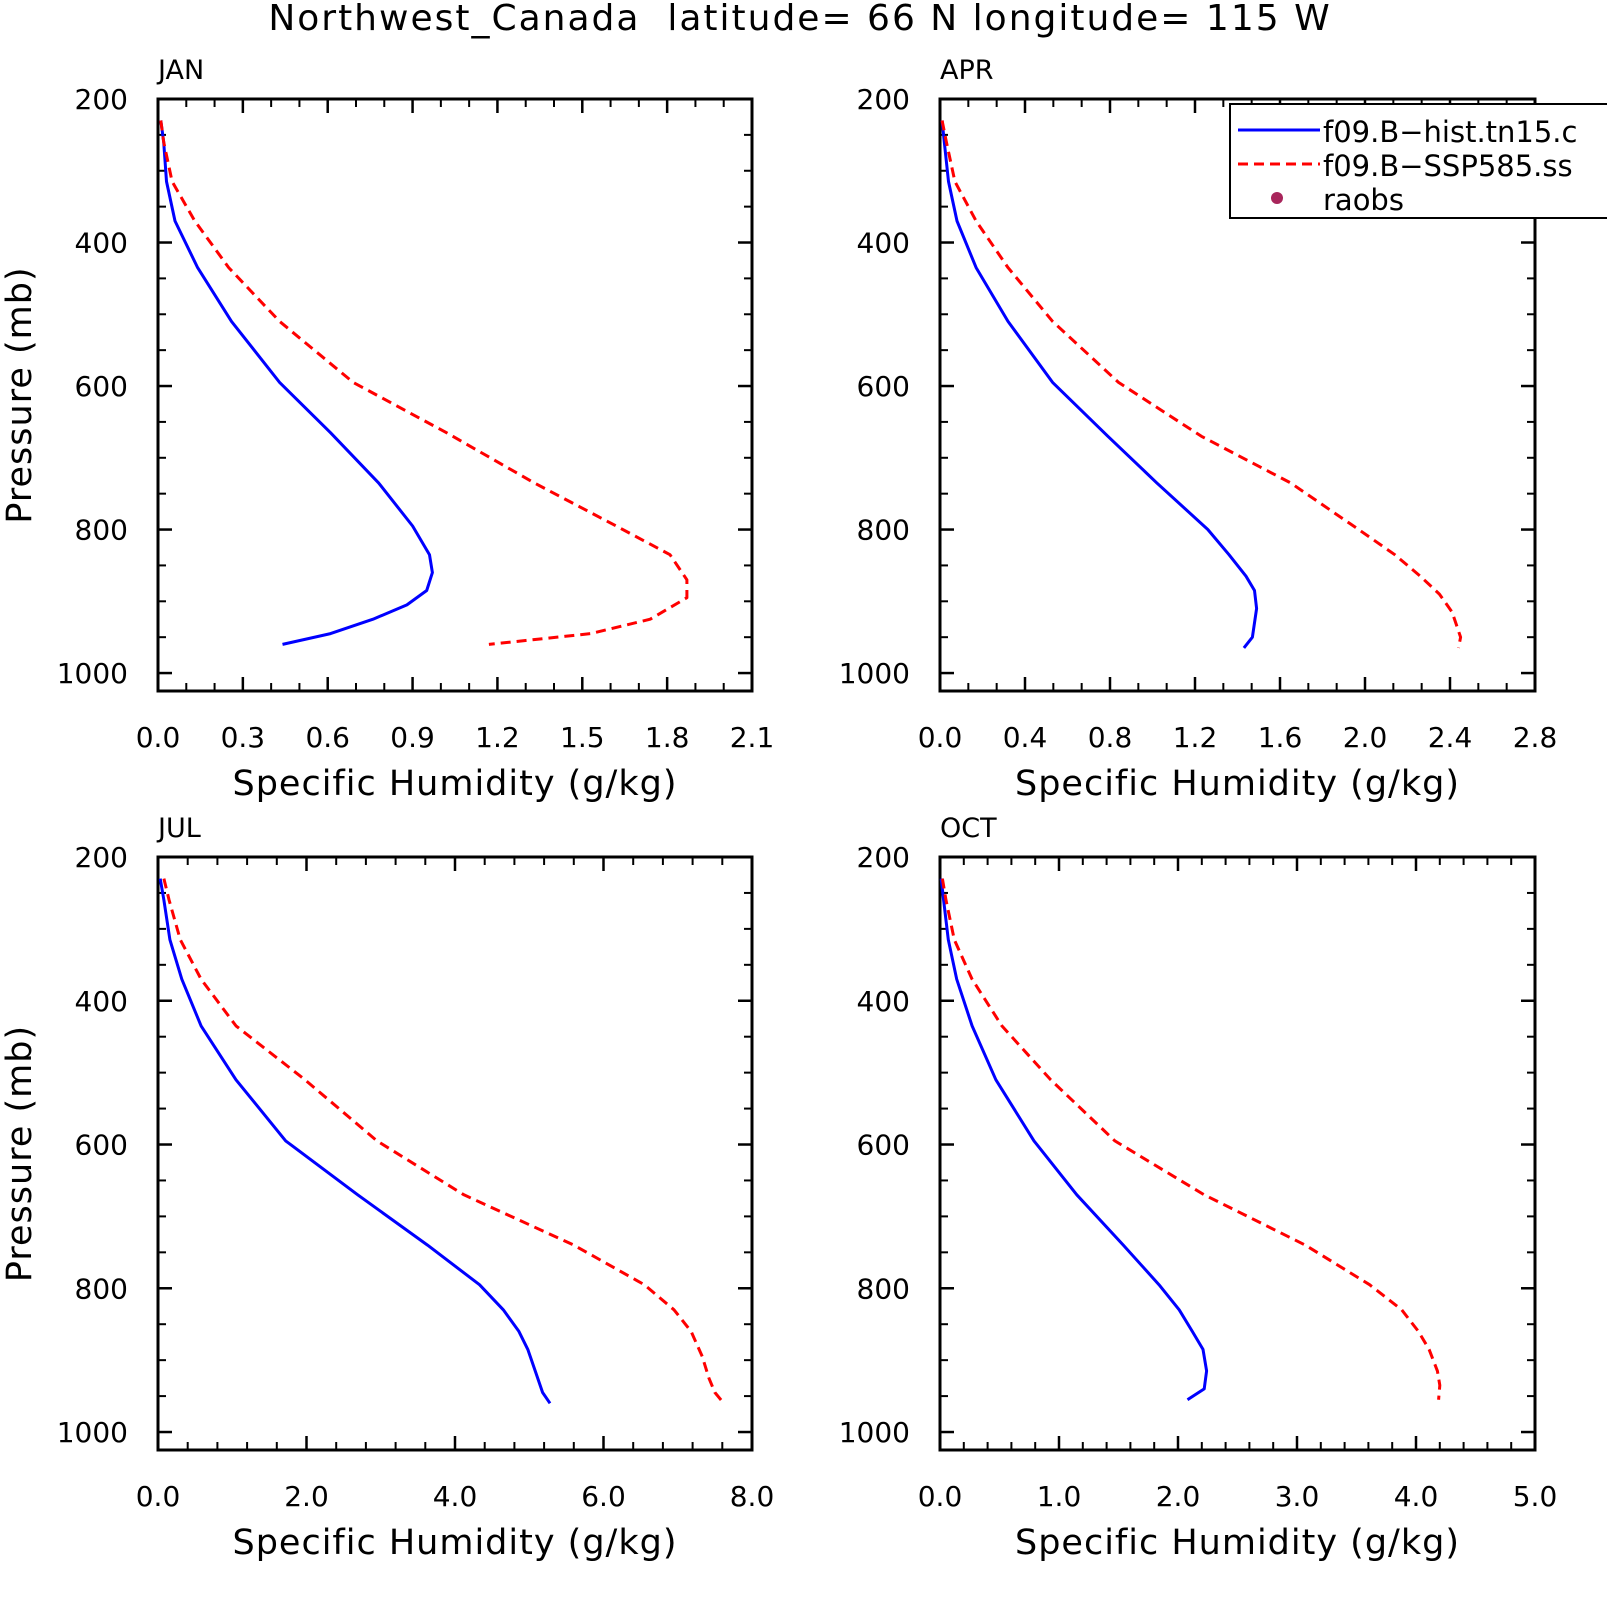 The width and height of the screenshot is (1607, 1602). What do you see at coordinates (1025, 737) in the screenshot?
I see `x-tick-label: 0.4` at bounding box center [1025, 737].